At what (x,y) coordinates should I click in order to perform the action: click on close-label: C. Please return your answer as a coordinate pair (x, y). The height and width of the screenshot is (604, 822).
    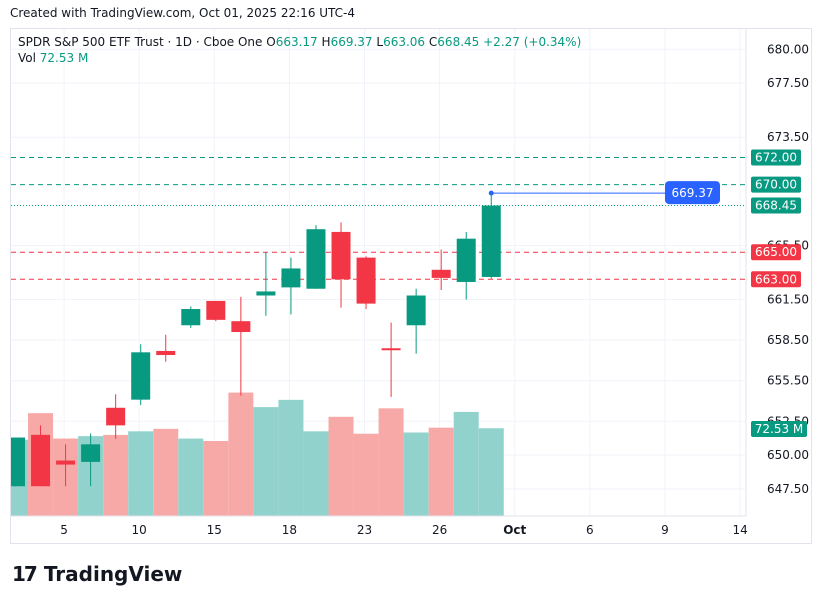
    Looking at the image, I should click on (433, 42).